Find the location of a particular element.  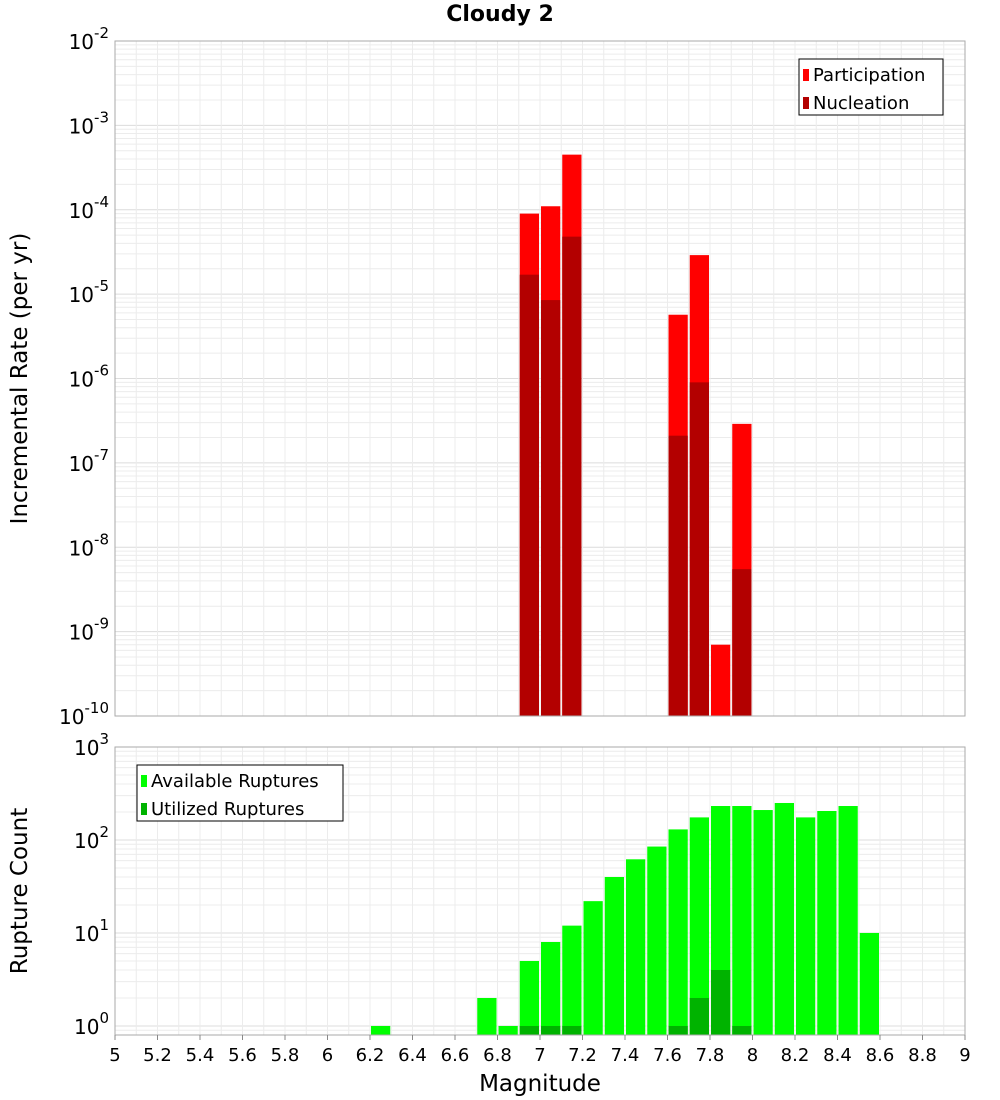

x-tick-label: 5.2 is located at coordinates (157, 1055).